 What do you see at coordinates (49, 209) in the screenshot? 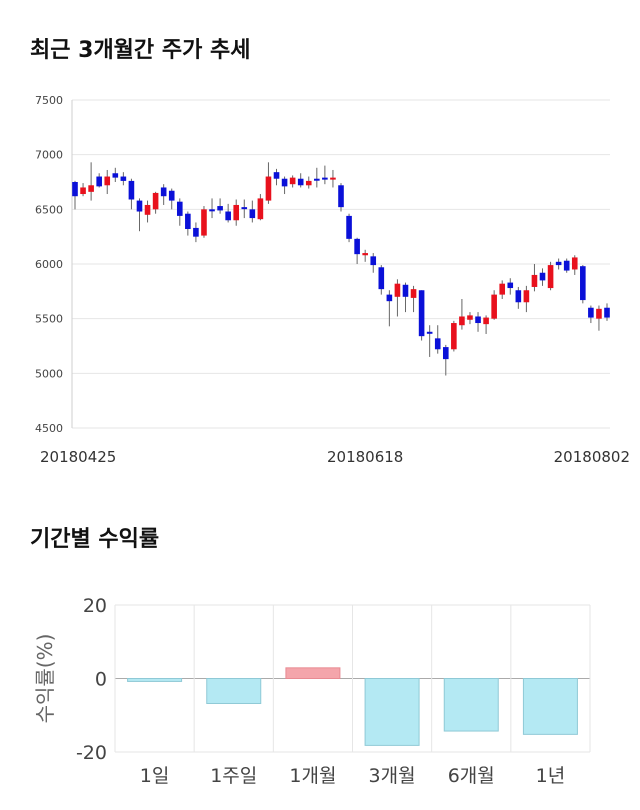
I see `y-tick-label: 6500` at bounding box center [49, 209].